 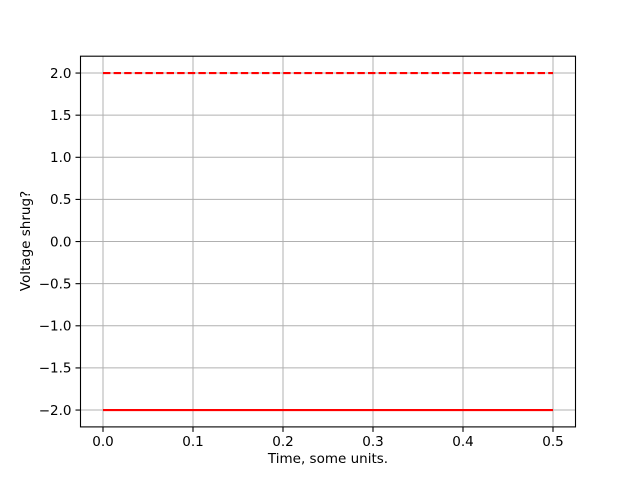 I want to click on x-tick-label: 0.3, so click(x=372, y=442).